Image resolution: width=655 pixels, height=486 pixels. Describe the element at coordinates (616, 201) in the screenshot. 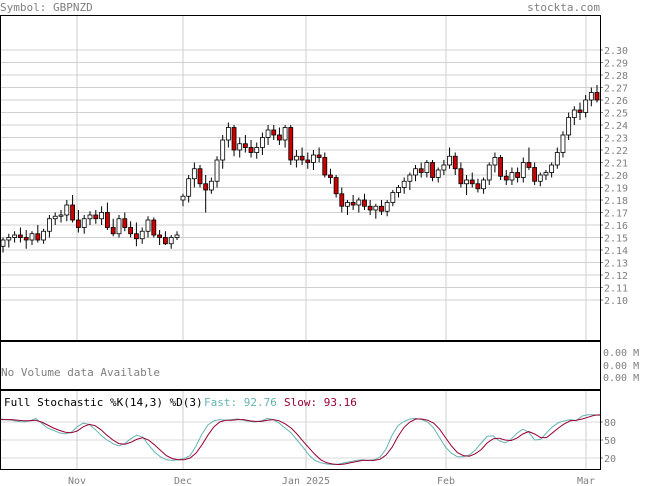

I see `price-tick-label: 2.18` at that location.